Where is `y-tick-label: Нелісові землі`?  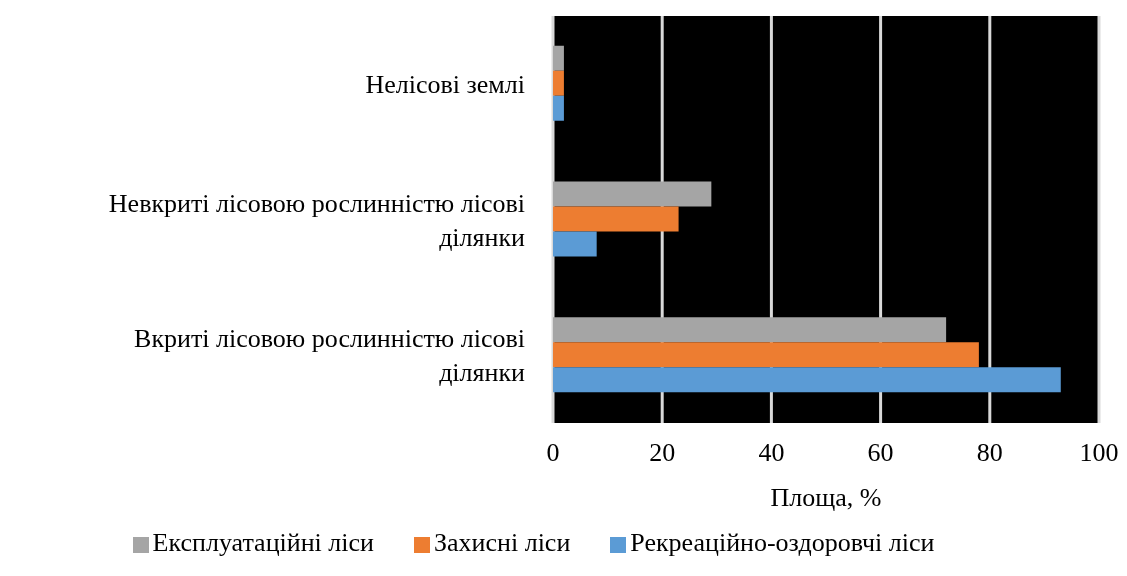
y-tick-label: Нелісові землі is located at coordinates (445, 84).